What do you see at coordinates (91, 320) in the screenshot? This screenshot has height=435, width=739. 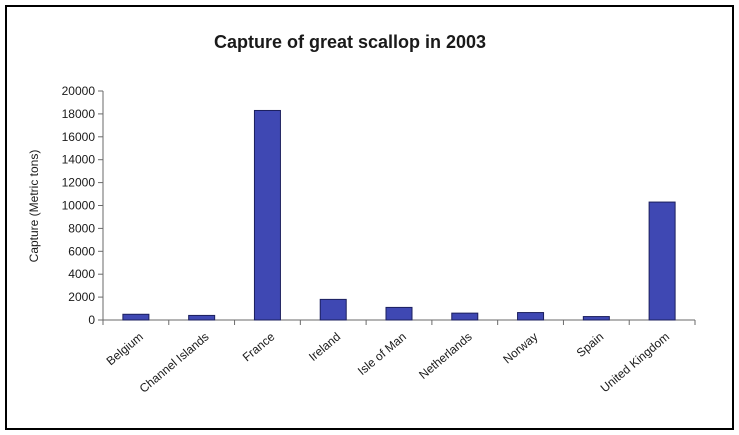 I see `y-tick-label: 0` at bounding box center [91, 320].